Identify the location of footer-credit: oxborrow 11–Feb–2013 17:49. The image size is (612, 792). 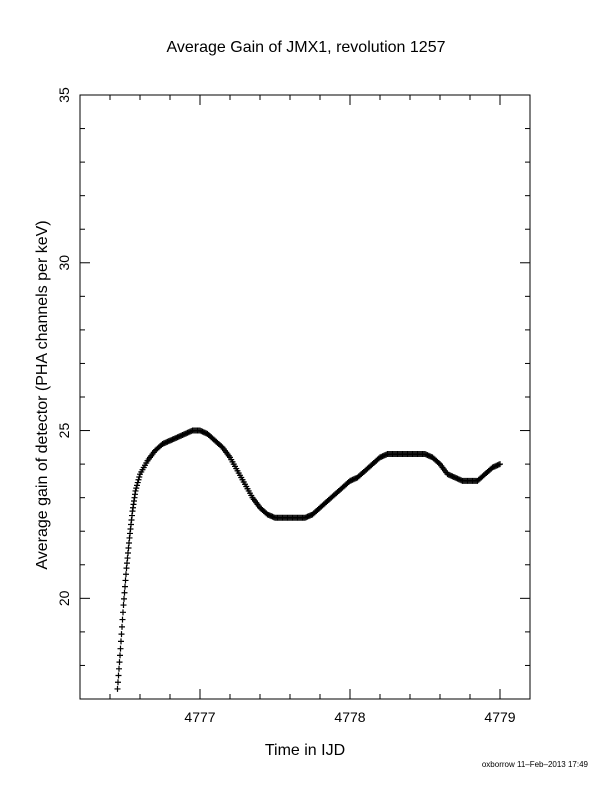
(535, 764).